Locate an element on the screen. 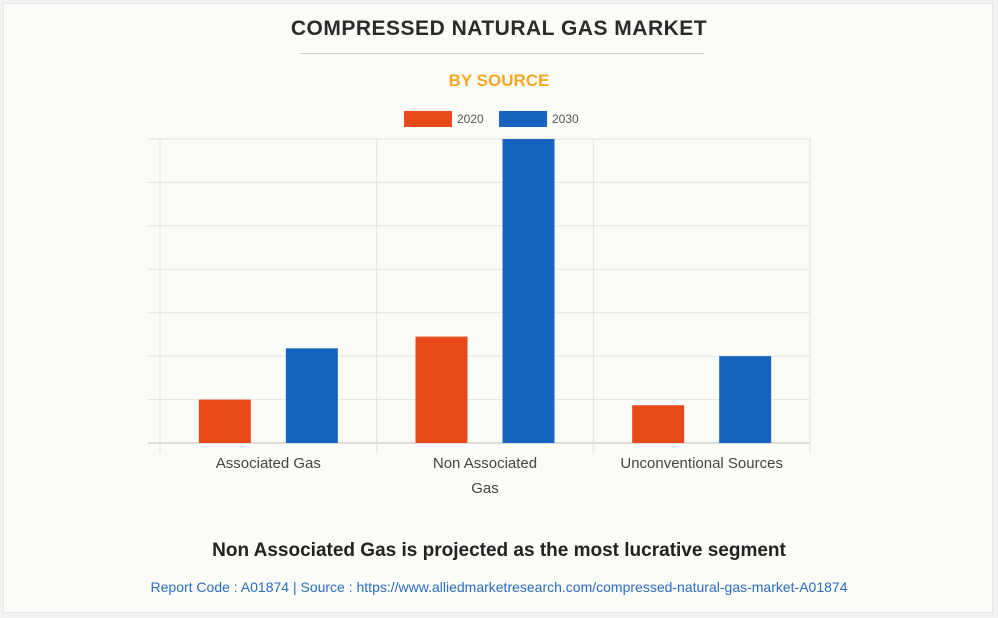 This screenshot has height=618, width=998. x-tick-label: Non Associated is located at coordinates (485, 463).